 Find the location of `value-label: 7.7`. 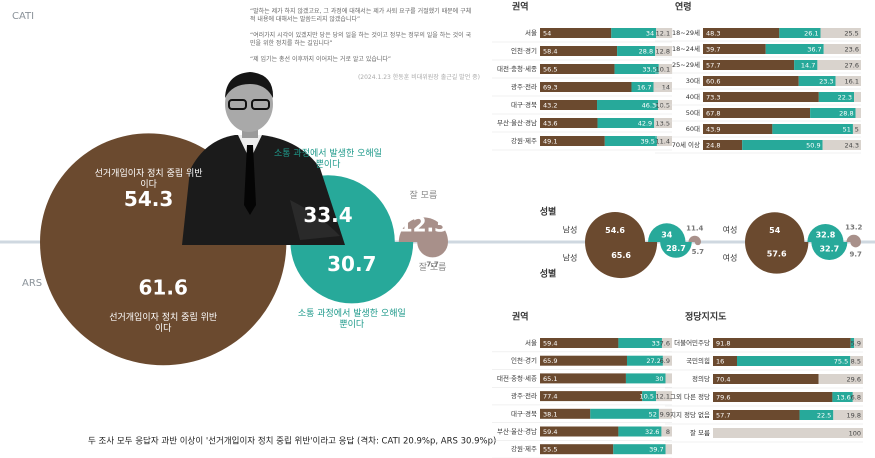

value-label: 7.7 is located at coordinates (432, 264).